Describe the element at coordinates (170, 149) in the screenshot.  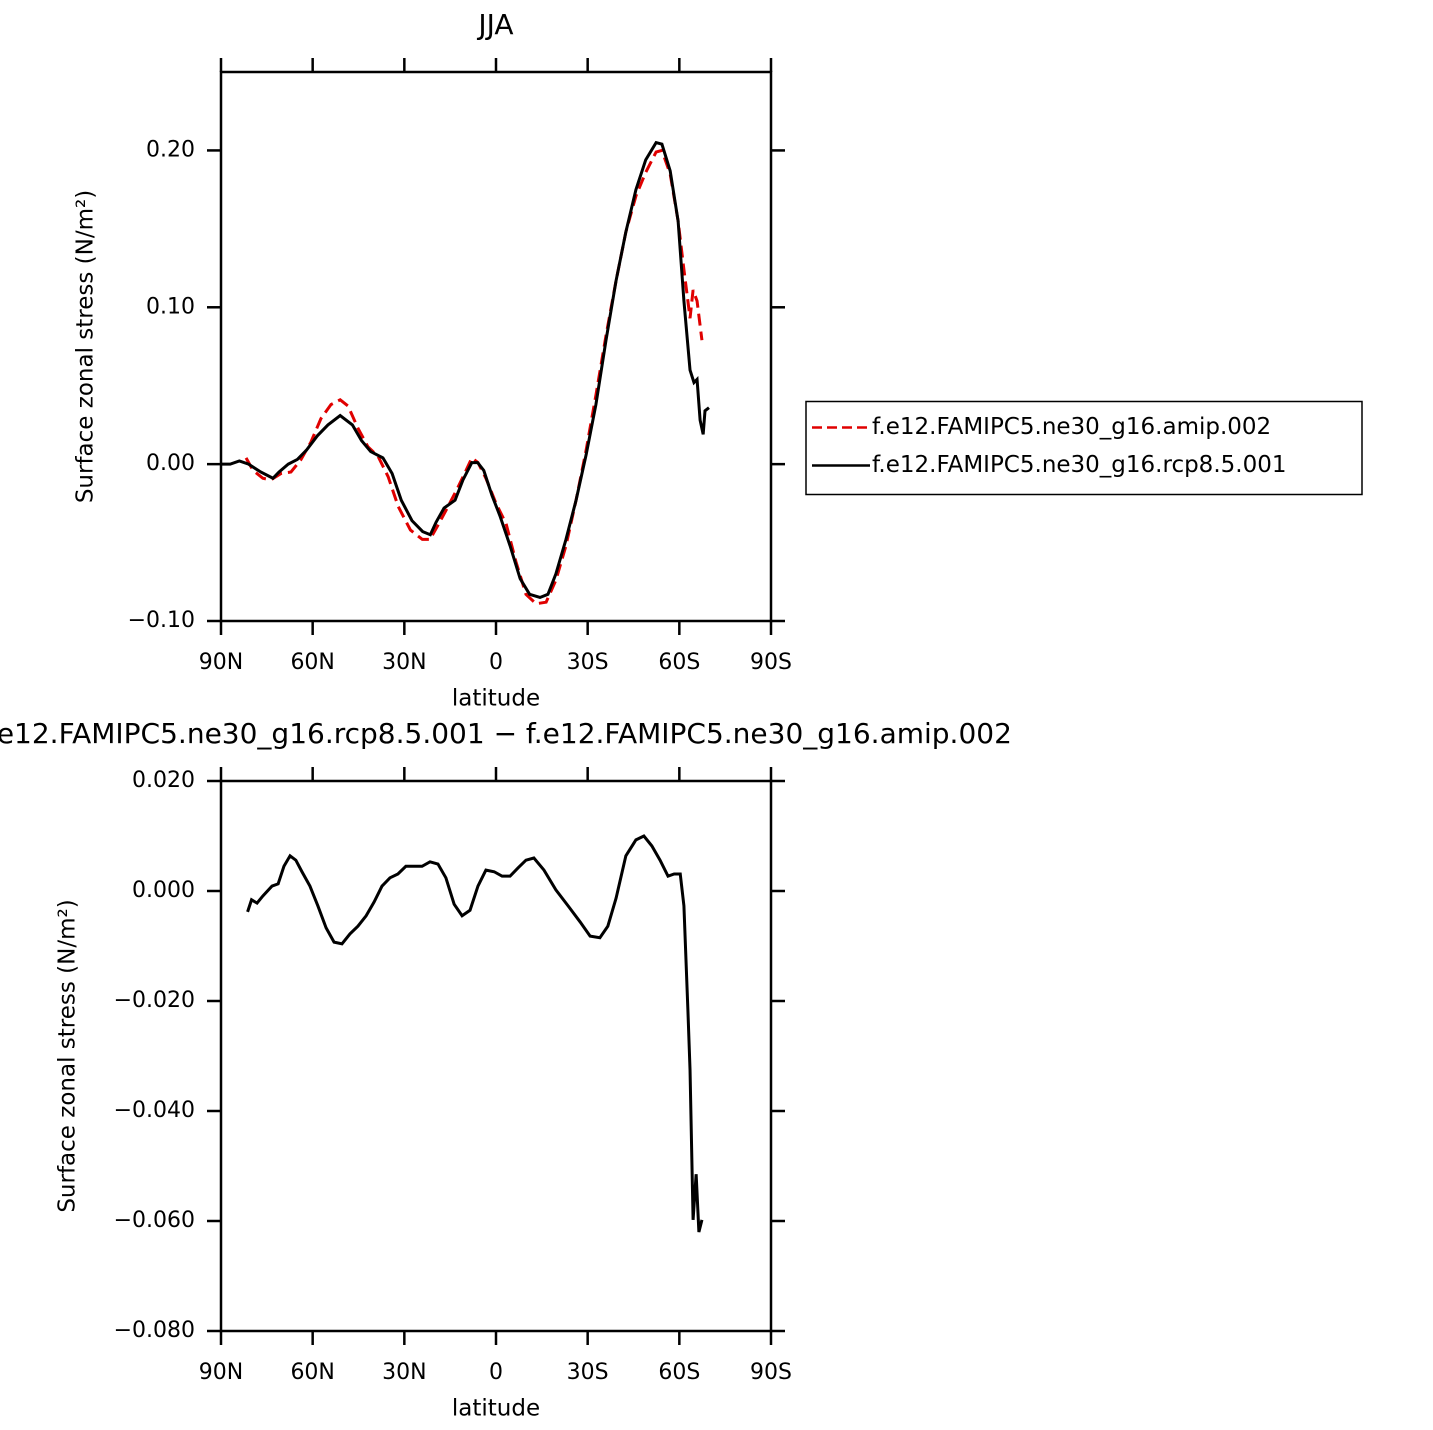
I see `y-tick-label: 0.20` at that location.